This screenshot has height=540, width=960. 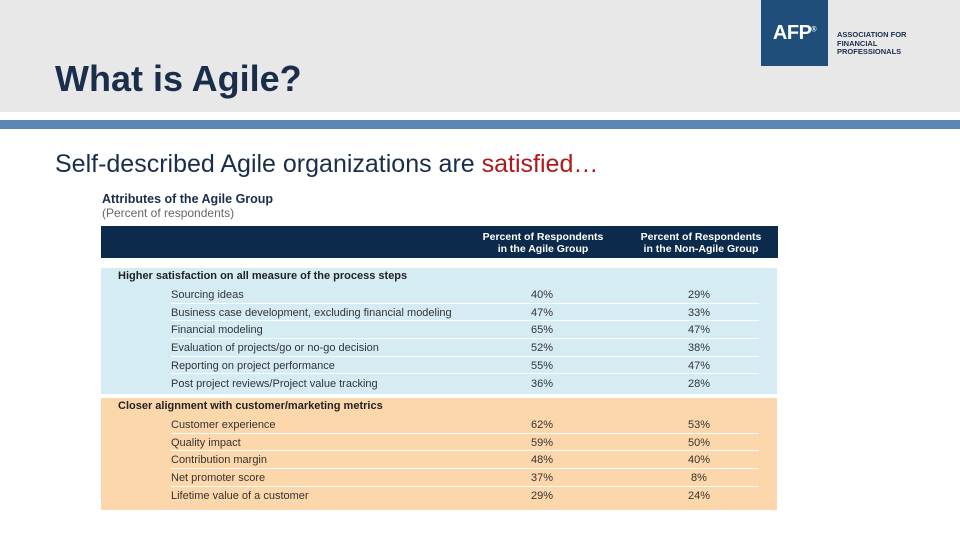 What do you see at coordinates (253, 365) in the screenshot?
I see `row-label: Reporting on project performance` at bounding box center [253, 365].